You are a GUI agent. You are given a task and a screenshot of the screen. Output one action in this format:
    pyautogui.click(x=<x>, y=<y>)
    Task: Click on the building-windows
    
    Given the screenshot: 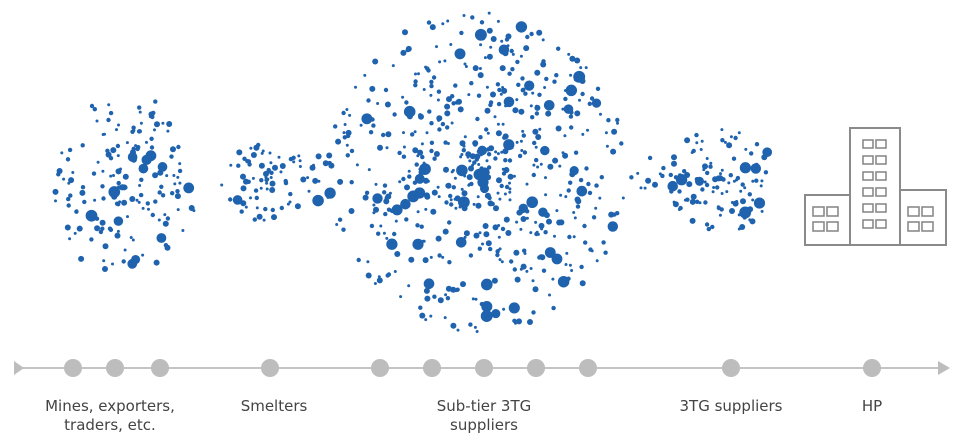 What is the action you would take?
    pyautogui.click(x=873, y=185)
    